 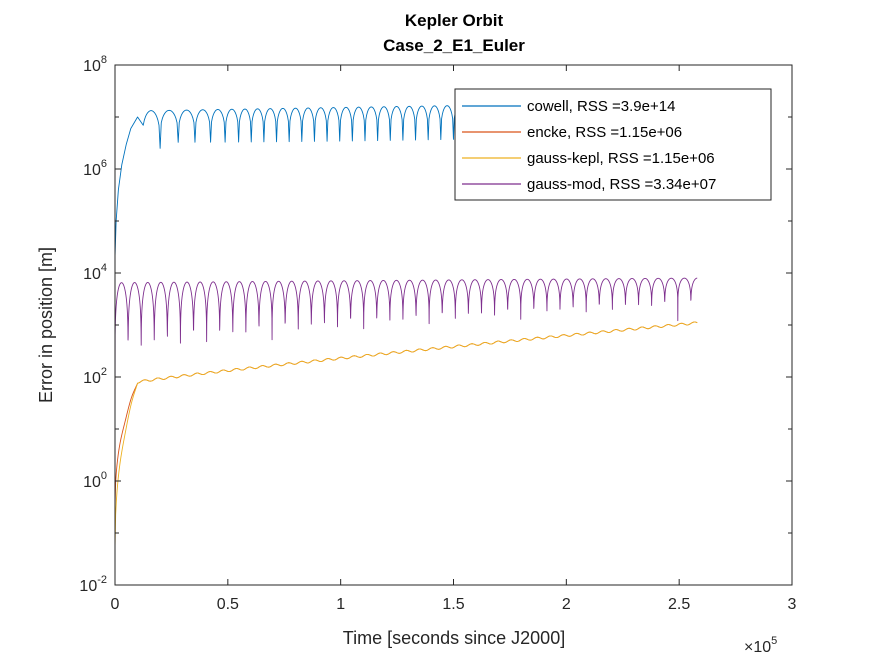 What do you see at coordinates (621, 158) in the screenshot?
I see `legend-label: gauss-kepl, RSS =1.15e+06` at bounding box center [621, 158].